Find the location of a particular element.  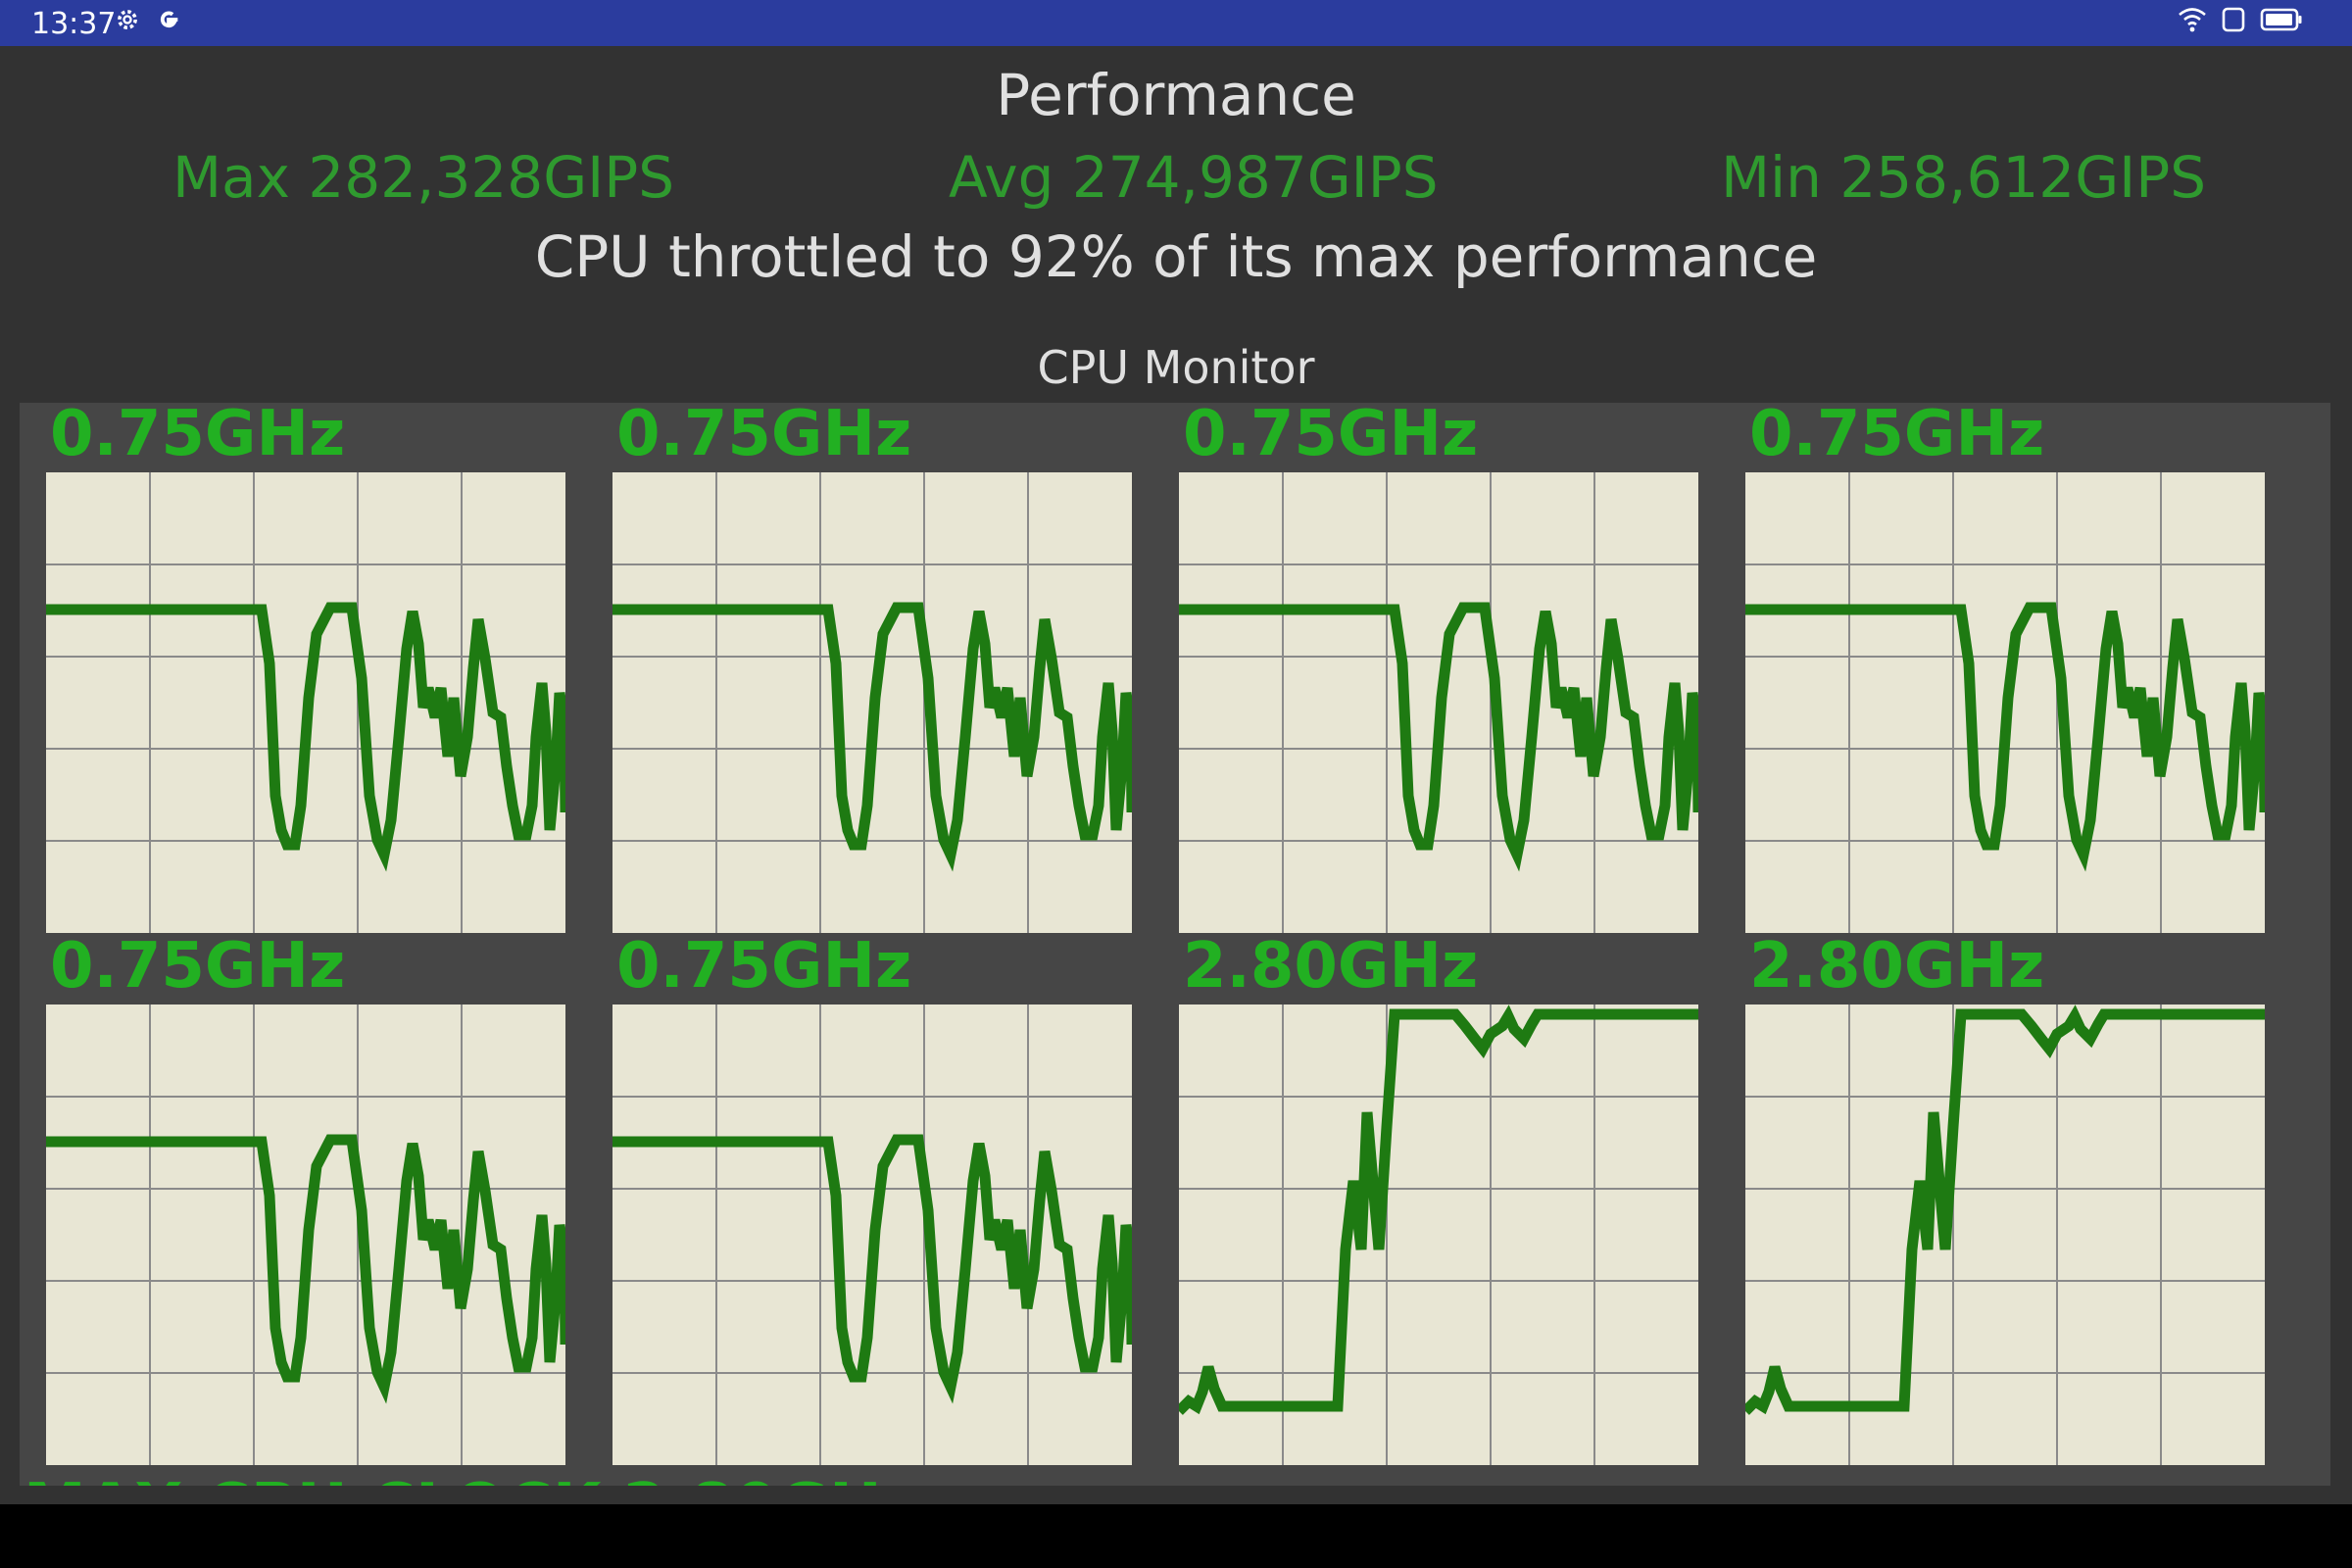

screen-rotation-icon is located at coordinates (2233, 19).